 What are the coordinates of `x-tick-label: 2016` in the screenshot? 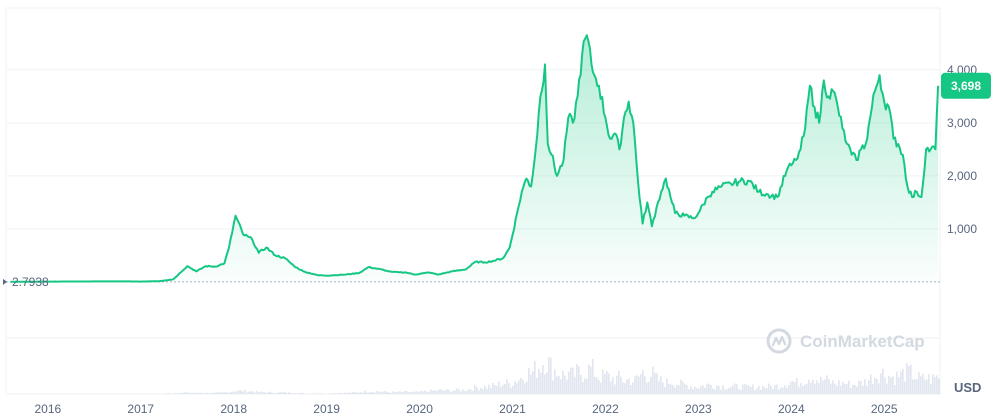 It's located at (47, 408).